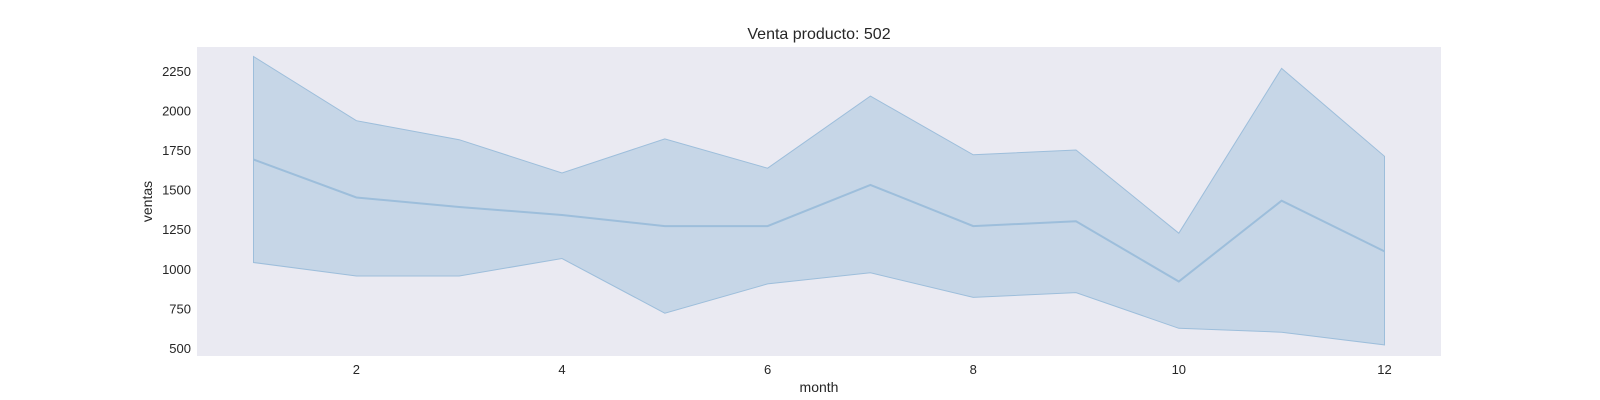 The image size is (1600, 400). Describe the element at coordinates (176, 71) in the screenshot. I see `y-tick-label: 2250` at that location.